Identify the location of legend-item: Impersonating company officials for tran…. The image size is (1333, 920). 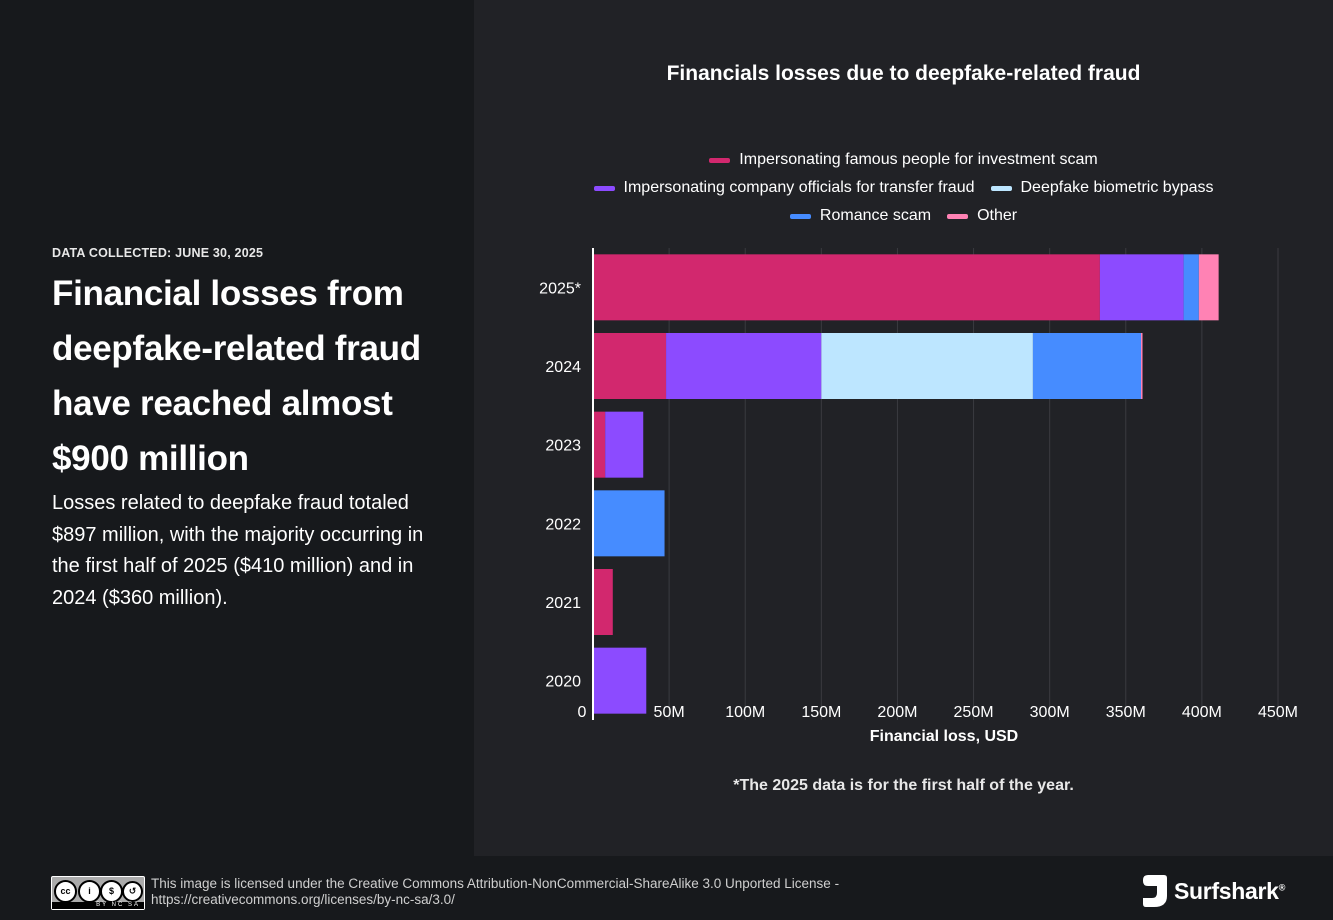
(784, 188).